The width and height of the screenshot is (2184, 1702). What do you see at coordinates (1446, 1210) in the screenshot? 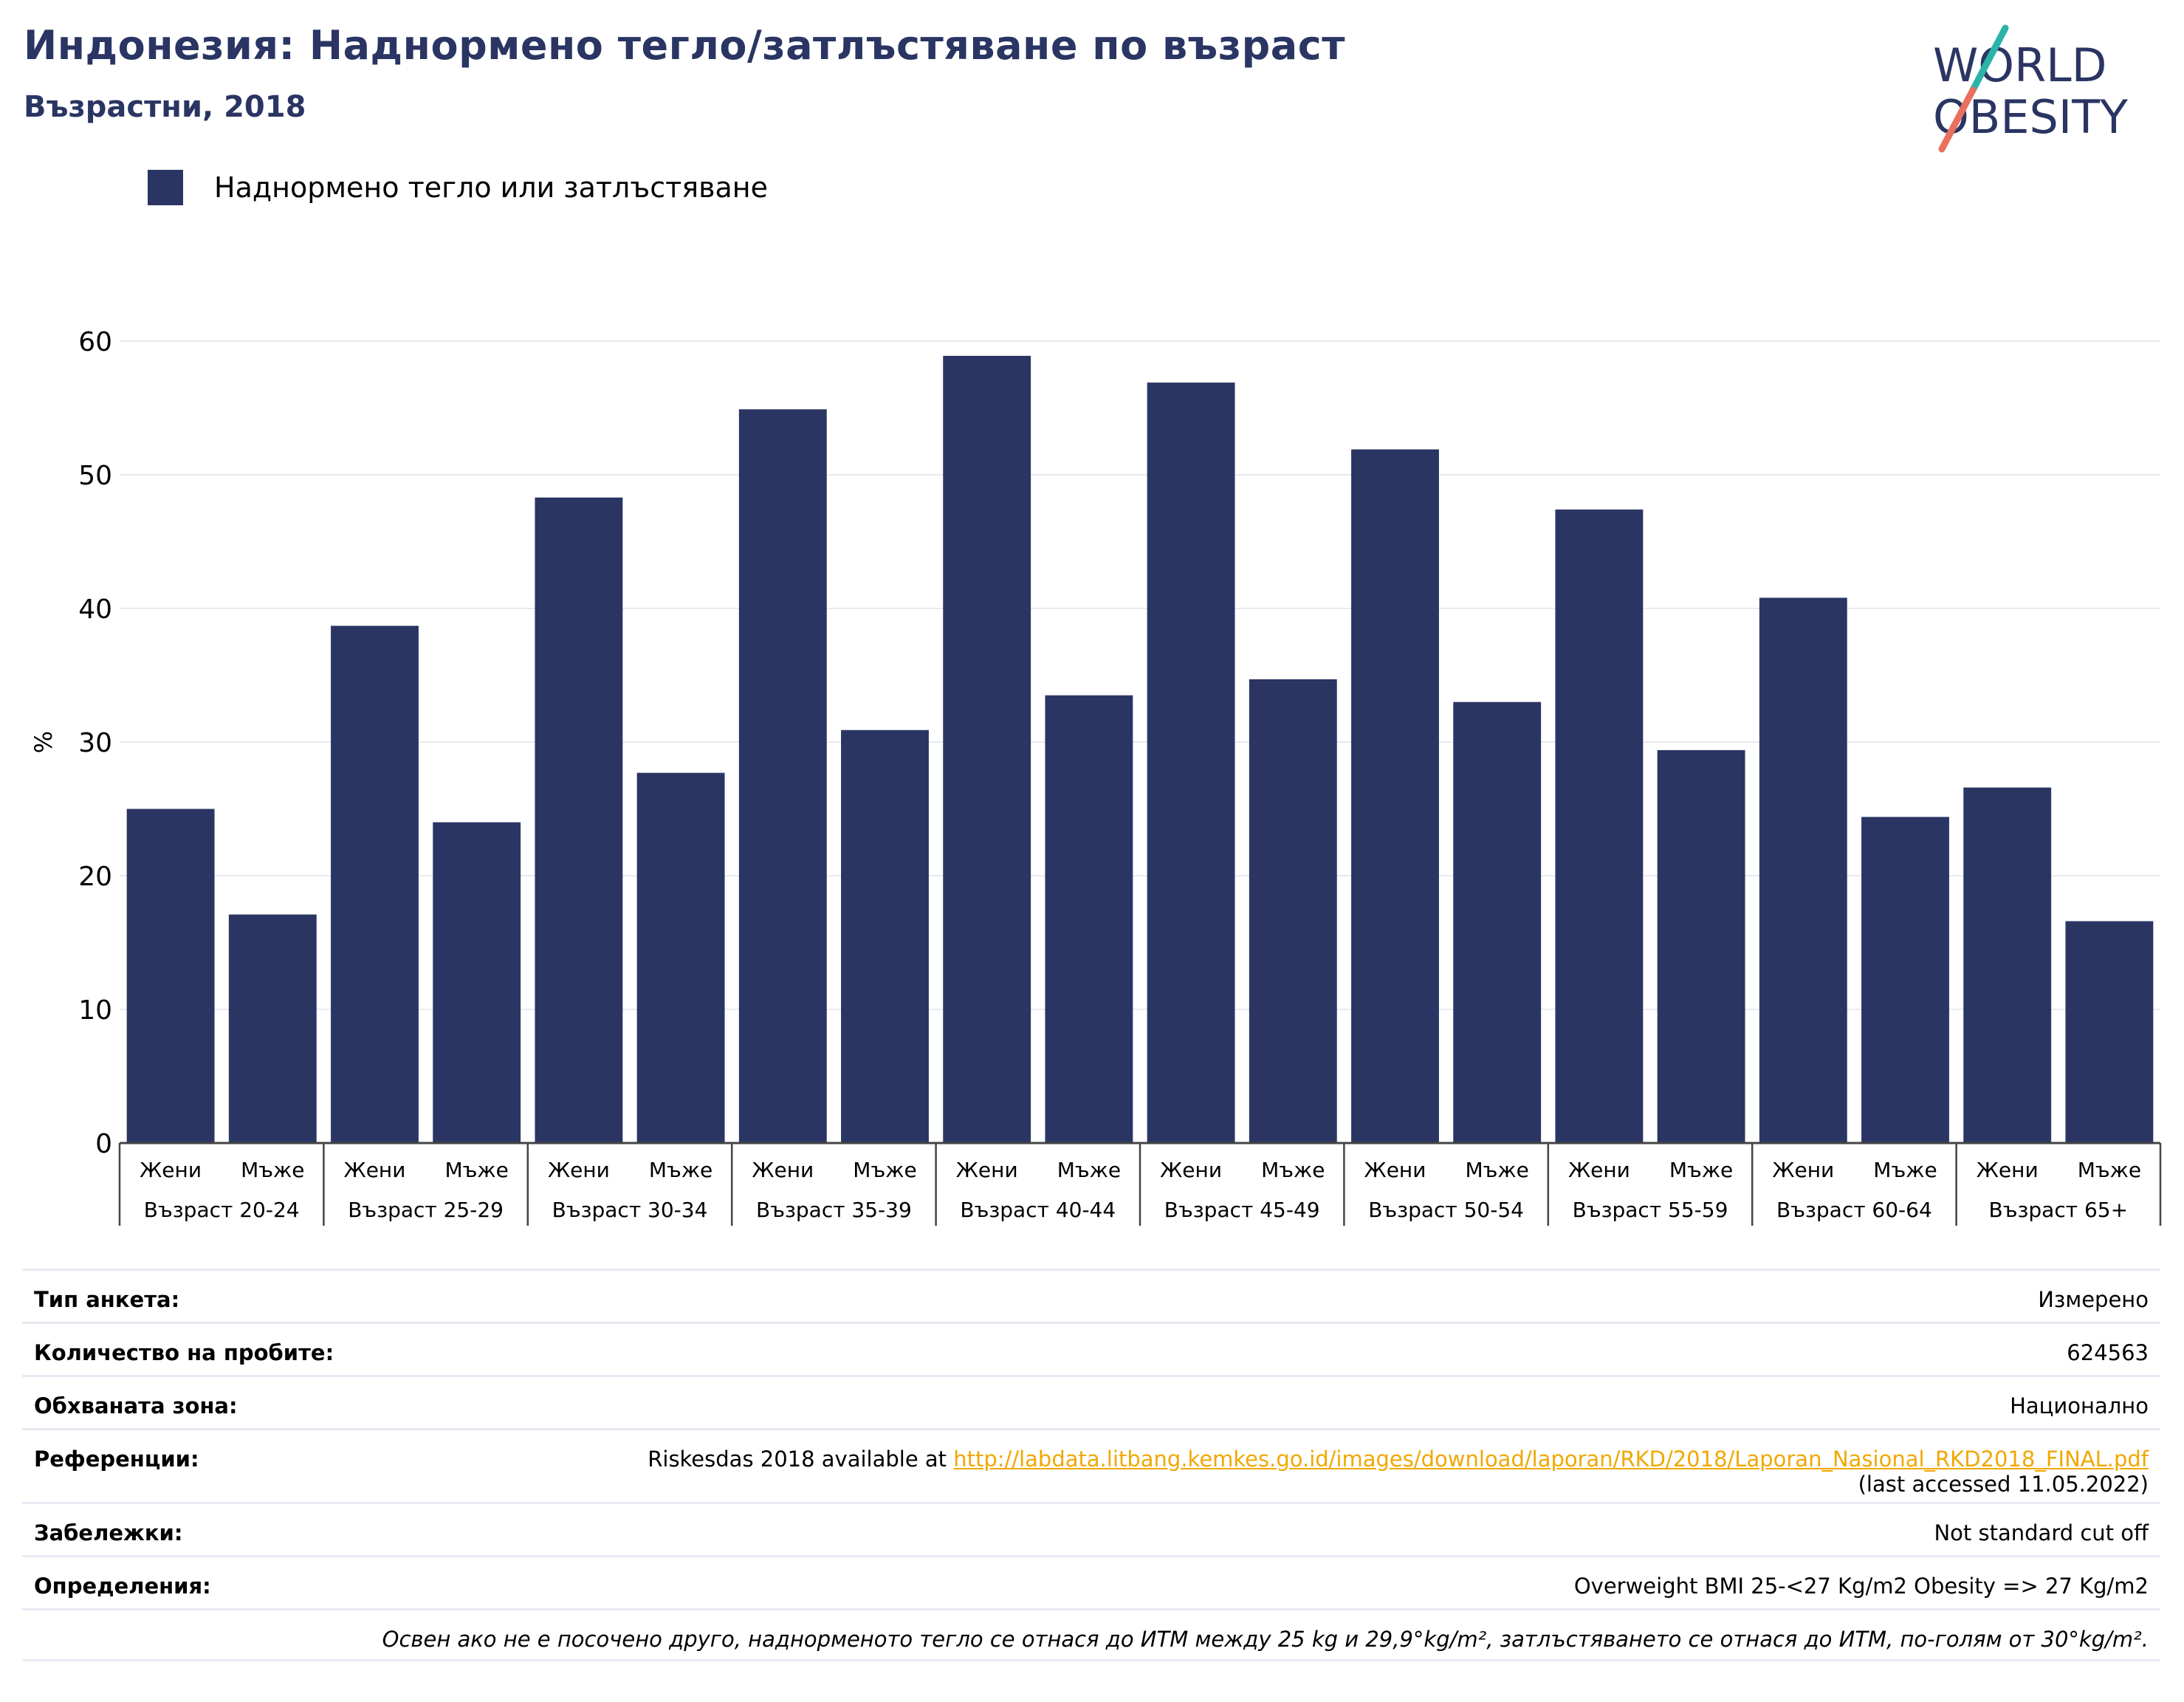
I see `group-label: Възраст 50-54` at bounding box center [1446, 1210].